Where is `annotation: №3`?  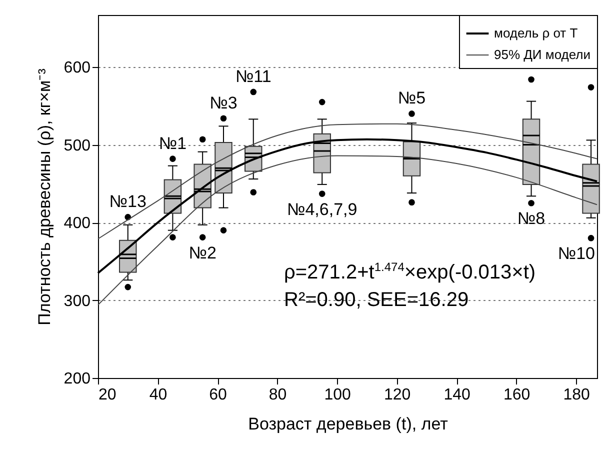 annotation: №3 is located at coordinates (224, 102).